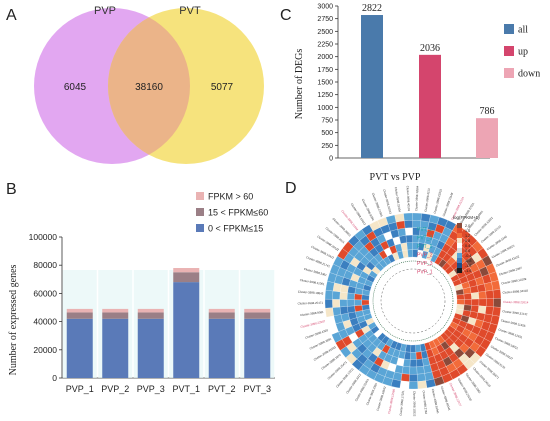  What do you see at coordinates (325, 70) in the screenshot?
I see `y-tick-label-c: 1750` at bounding box center [325, 70].